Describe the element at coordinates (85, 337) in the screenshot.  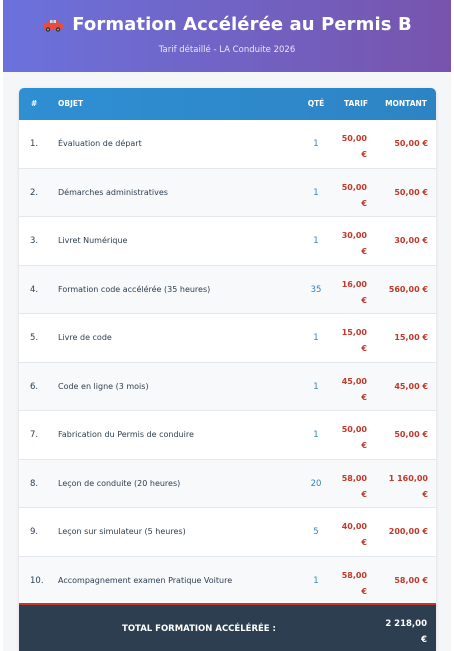
I see `row-objet: Livre de code` at that location.